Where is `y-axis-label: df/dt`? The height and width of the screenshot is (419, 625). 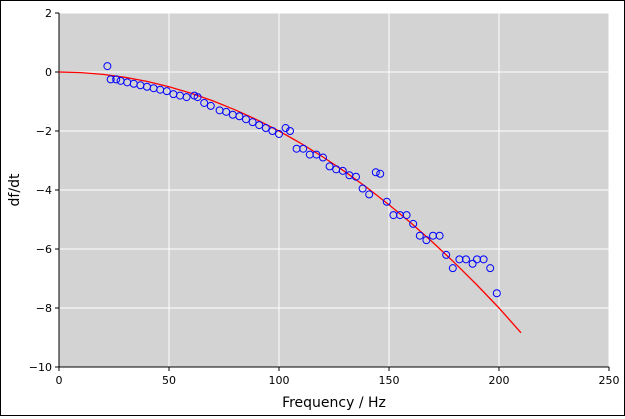
y-axis-label: df/dt is located at coordinates (15, 189).